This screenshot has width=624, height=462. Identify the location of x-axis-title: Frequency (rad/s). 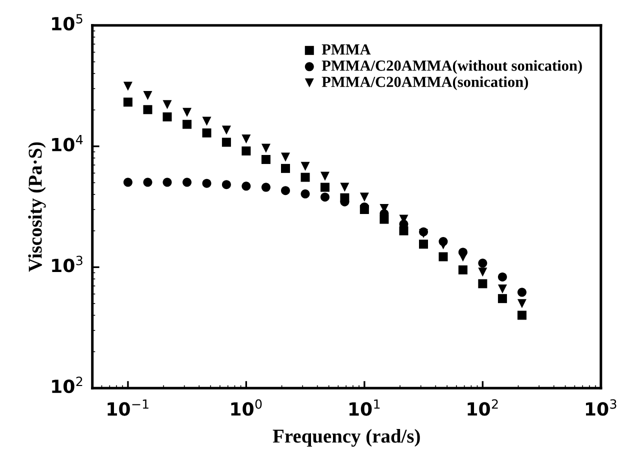
(346, 438).